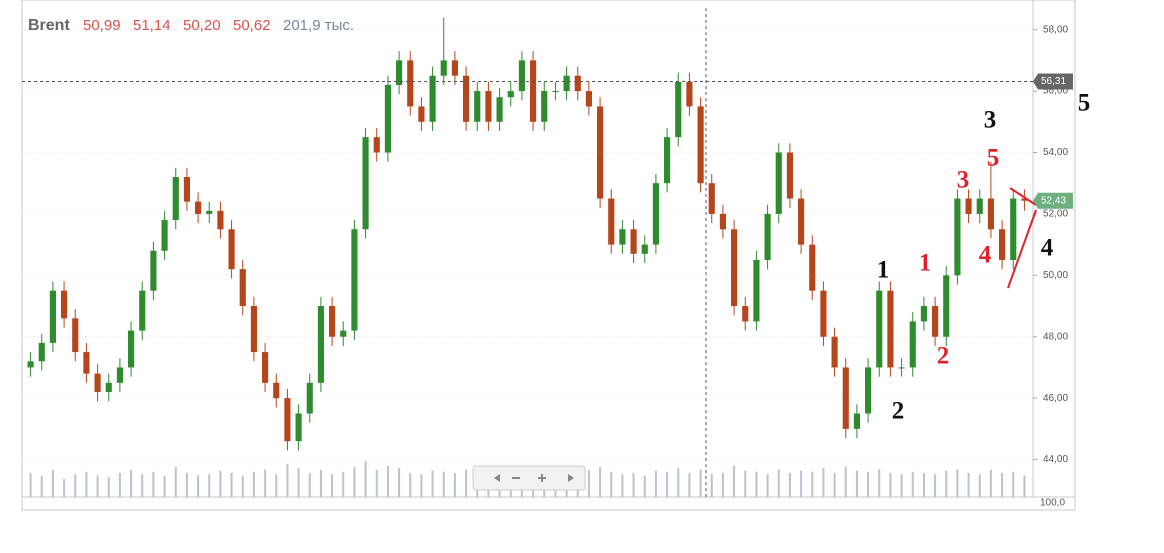  What do you see at coordinates (202, 25) in the screenshot?
I see `quote-value: 50,20` at bounding box center [202, 25].